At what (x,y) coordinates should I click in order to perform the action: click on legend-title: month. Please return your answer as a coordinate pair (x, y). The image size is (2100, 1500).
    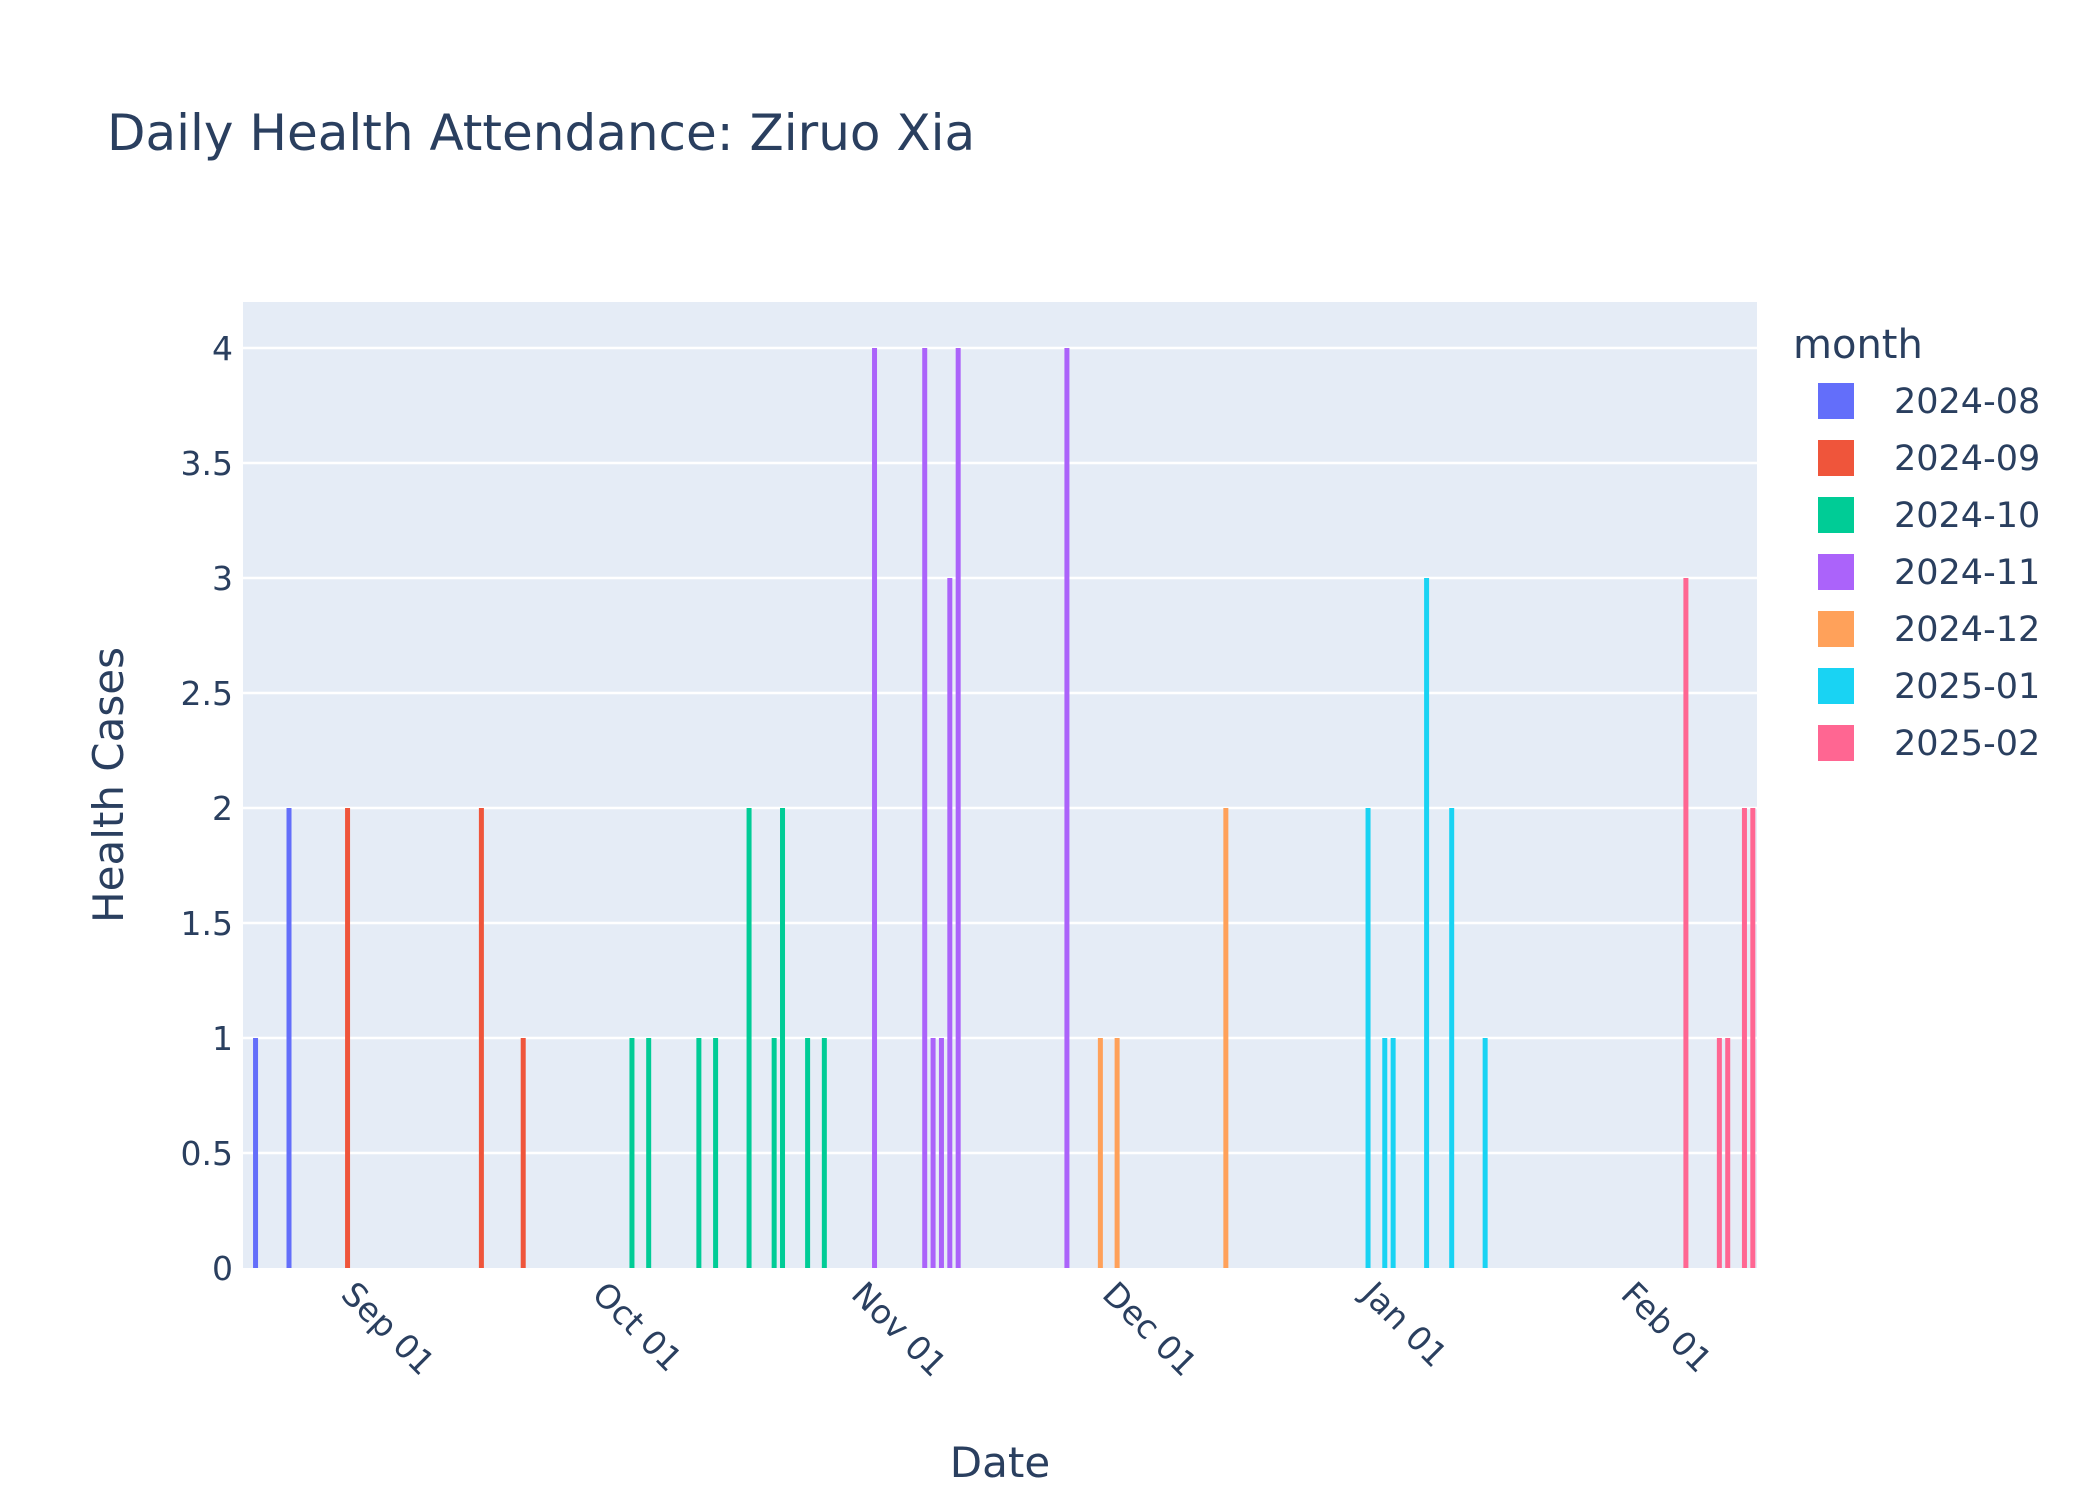
    Looking at the image, I should click on (1858, 345).